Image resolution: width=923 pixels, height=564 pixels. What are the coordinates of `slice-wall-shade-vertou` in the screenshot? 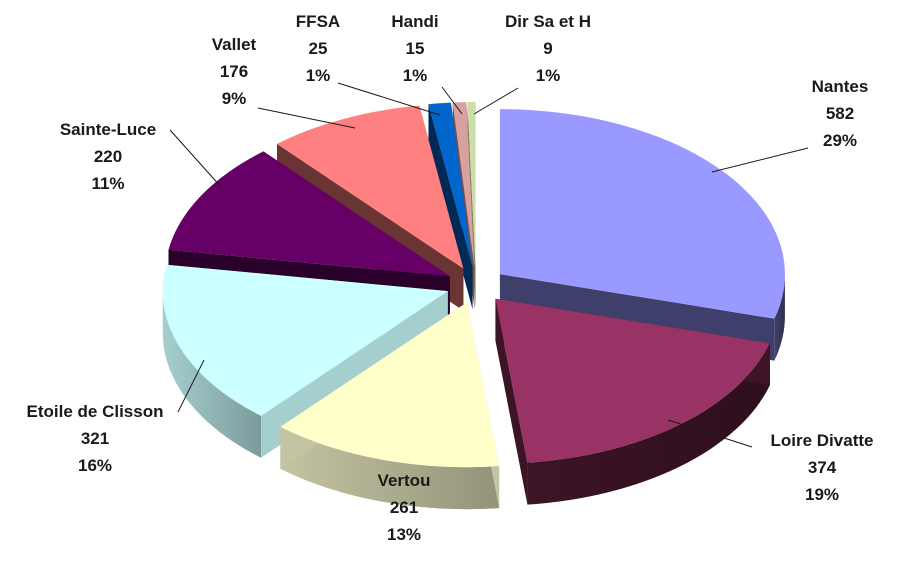 It's located at (390, 468).